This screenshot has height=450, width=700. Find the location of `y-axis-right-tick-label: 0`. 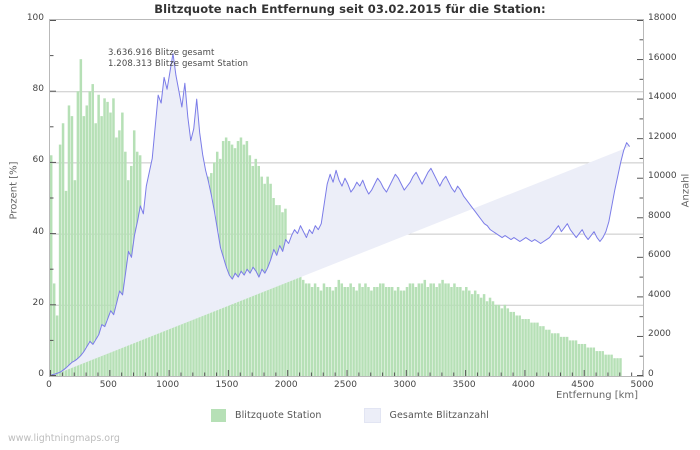

y-axis-right-tick-label: 0 is located at coordinates (651, 374).